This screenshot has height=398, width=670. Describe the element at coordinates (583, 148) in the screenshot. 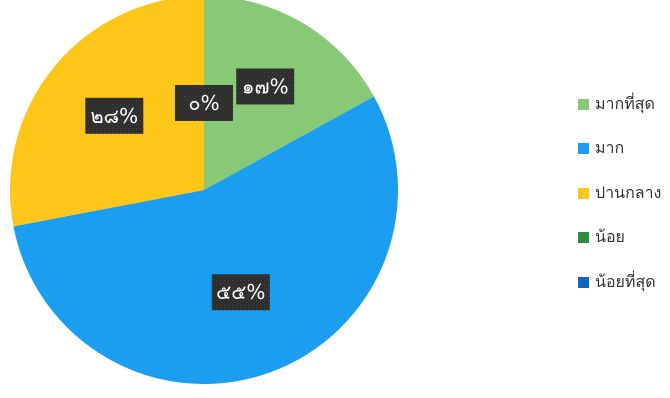

I see `legend-swatch-much` at that location.